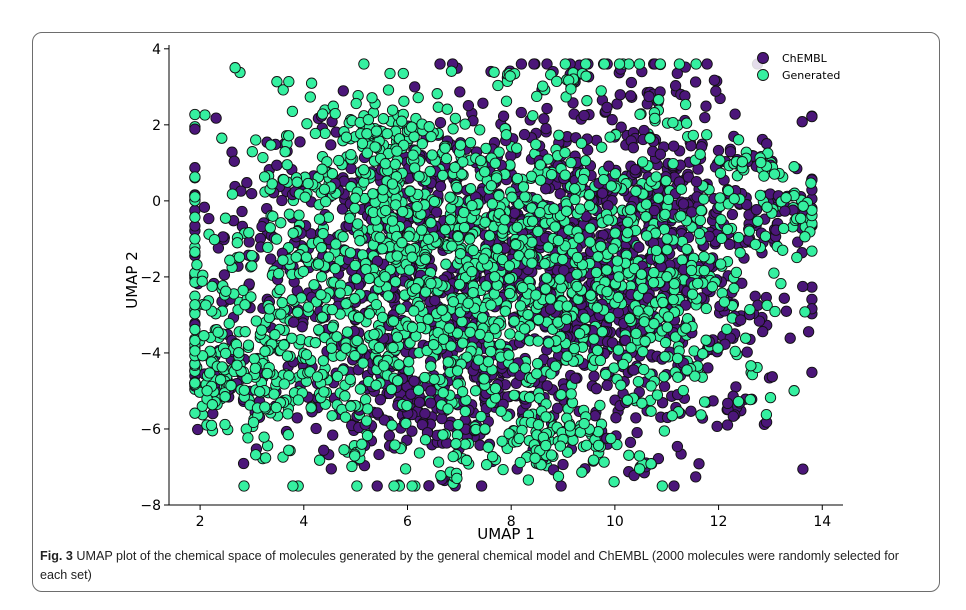 The width and height of the screenshot is (966, 610). What do you see at coordinates (615, 522) in the screenshot?
I see `x-tick-label: 10` at bounding box center [615, 522].